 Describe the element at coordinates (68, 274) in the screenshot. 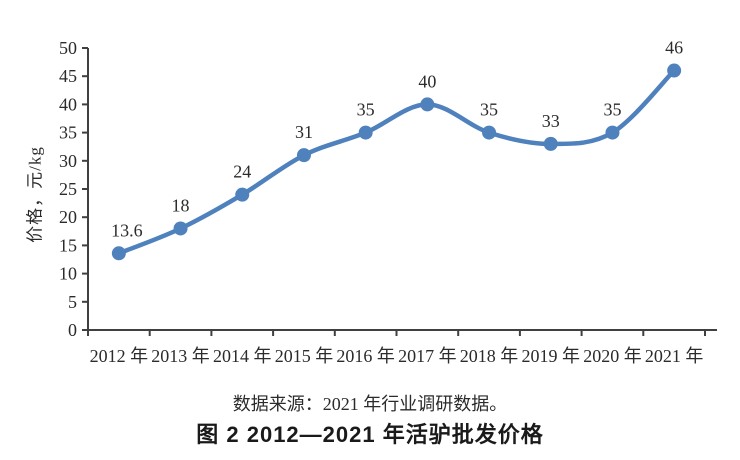

I see `y-tick-label: 10` at that location.